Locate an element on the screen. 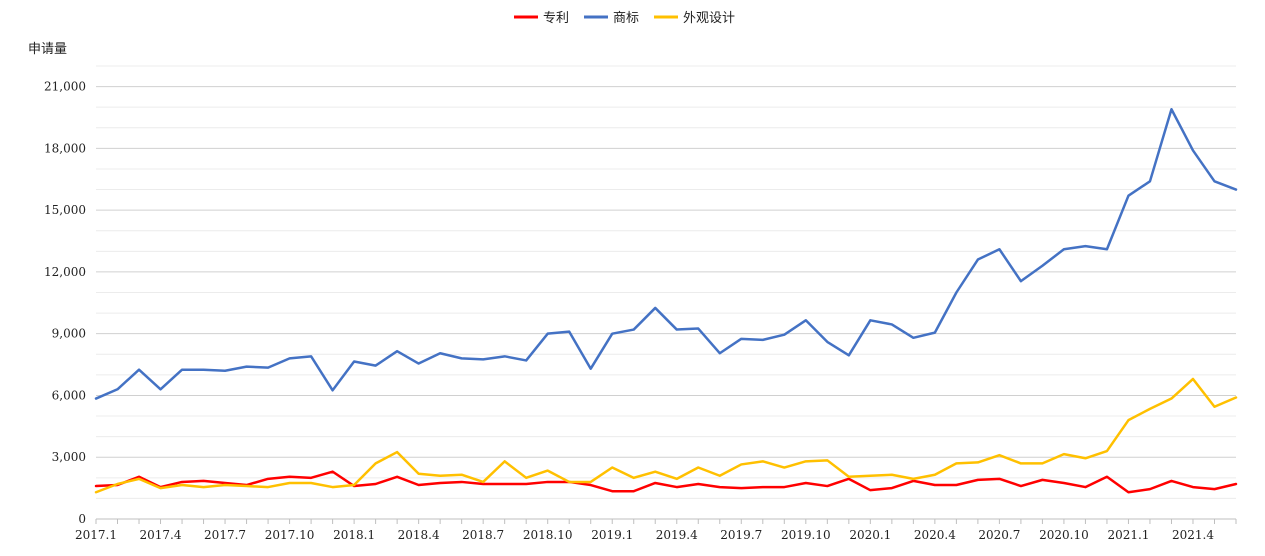 Image resolution: width=1265 pixels, height=556 pixels. x-tick-label: 2017.10 is located at coordinates (290, 535).